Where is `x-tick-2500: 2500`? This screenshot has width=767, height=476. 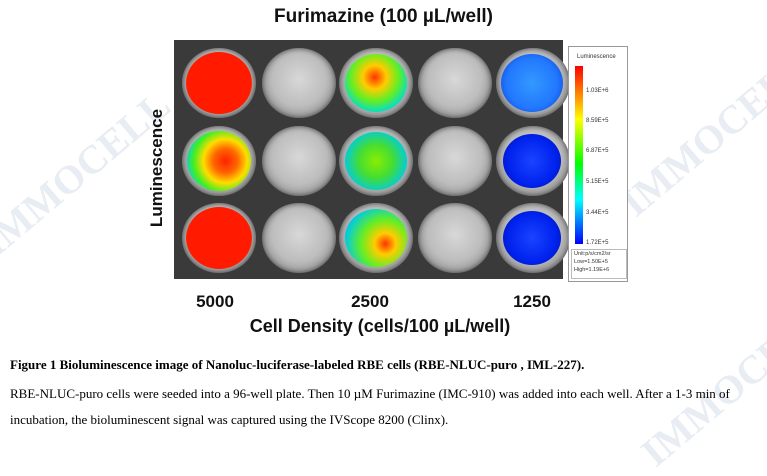
x-tick-2500: 2500 is located at coordinates (370, 301).